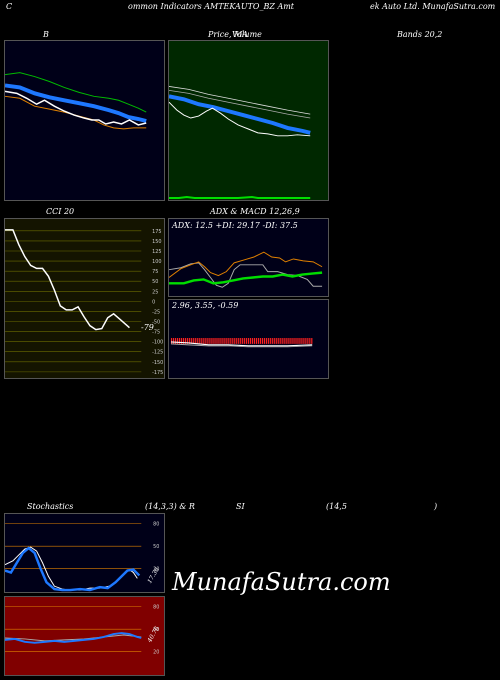 The width and height of the screenshot is (500, 680). Describe the element at coordinates (240, 198) in the screenshot. I see `volume-bars` at that location.